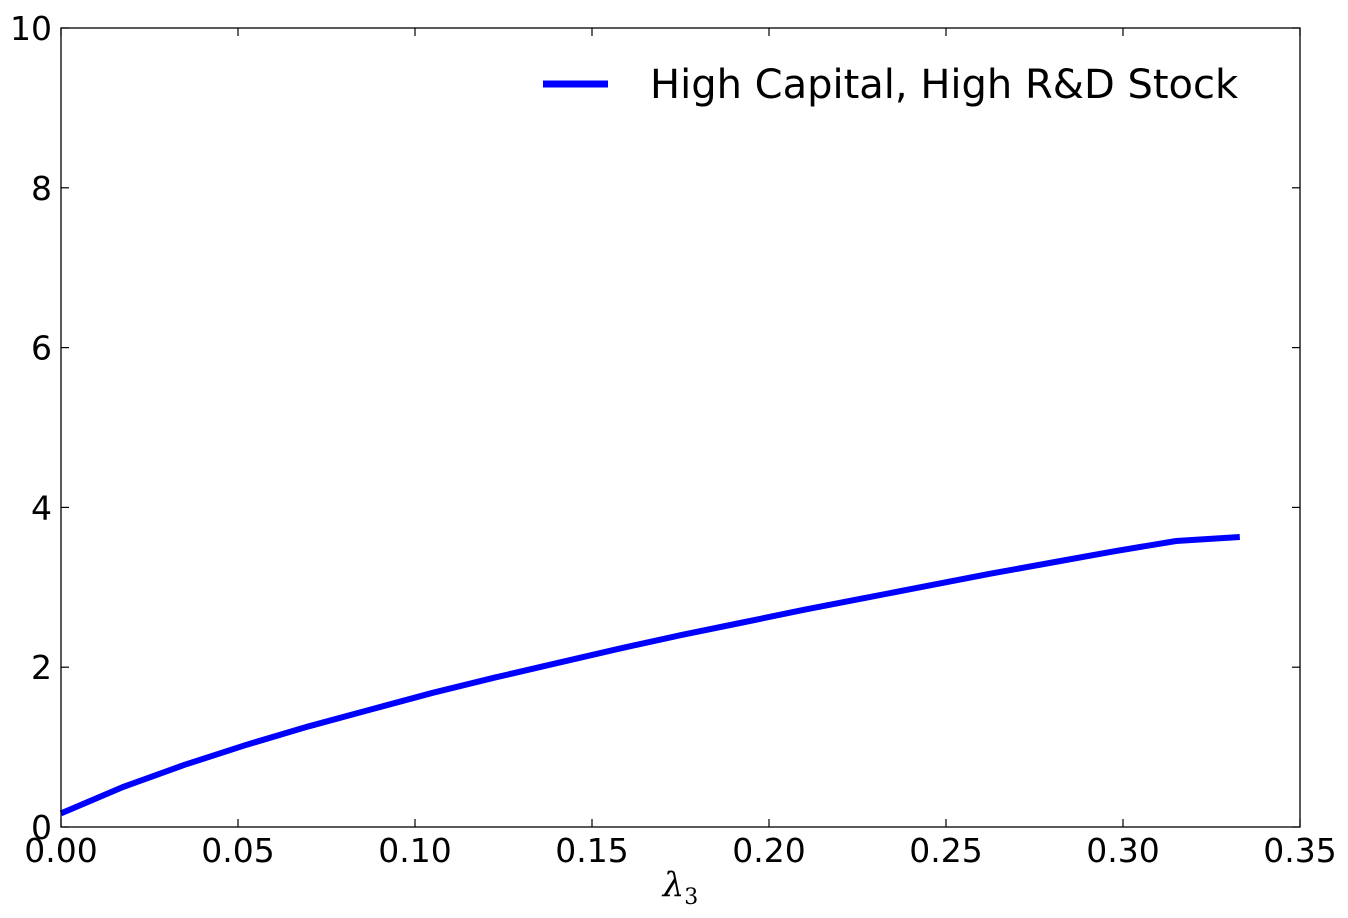  I want to click on legend: High Capital, High R&D Stock, so click(891, 85).